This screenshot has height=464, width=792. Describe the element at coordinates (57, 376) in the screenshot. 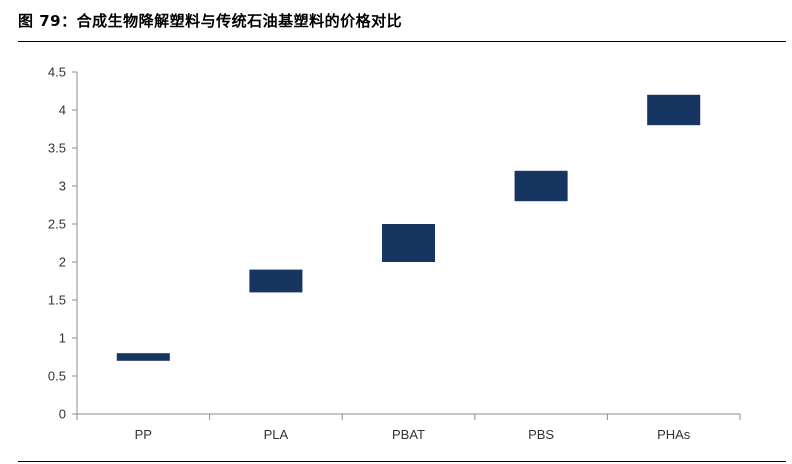

I see `y-tick-label: 0.5` at that location.